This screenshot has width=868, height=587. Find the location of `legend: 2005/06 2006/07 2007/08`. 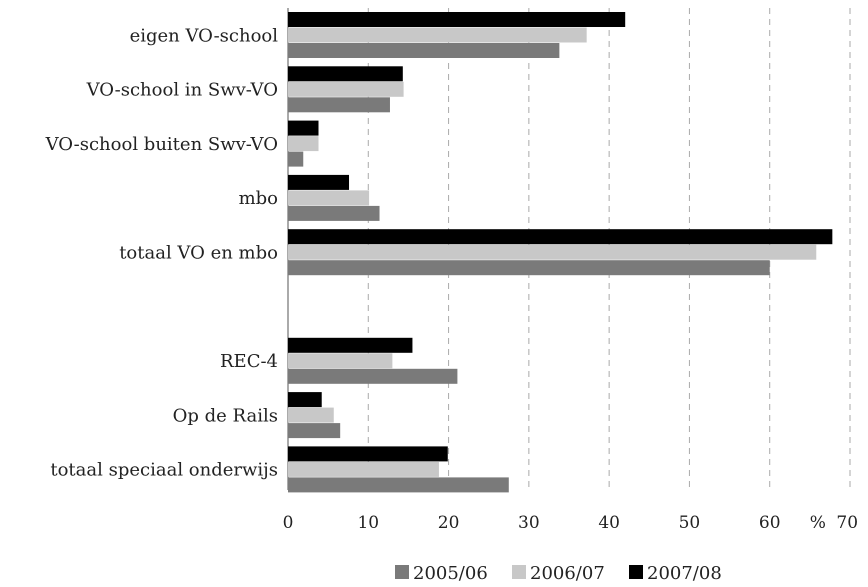

legend: 2005/06 2006/07 2007/08 is located at coordinates (558, 573).